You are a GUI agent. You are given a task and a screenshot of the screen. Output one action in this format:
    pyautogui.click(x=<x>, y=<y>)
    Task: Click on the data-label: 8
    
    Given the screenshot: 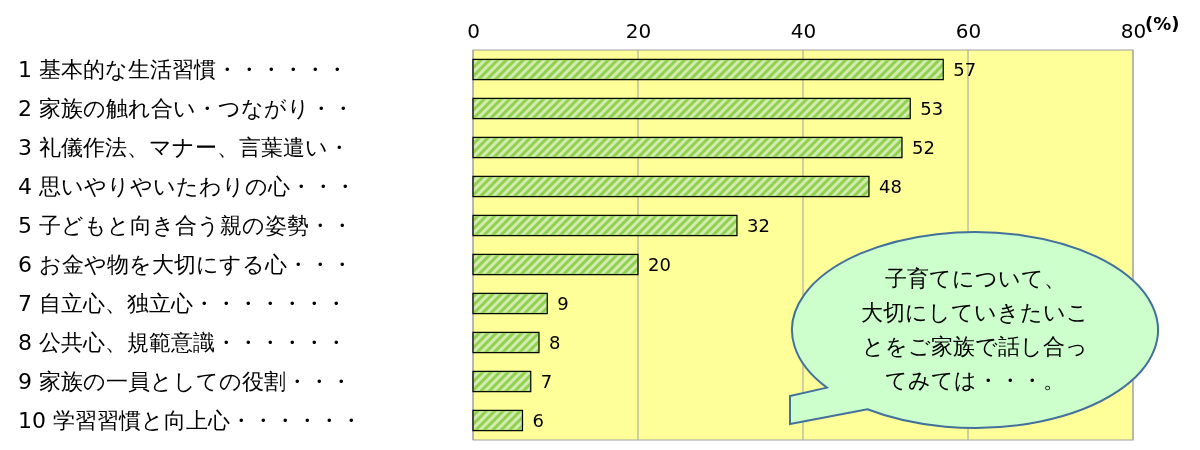 What is the action you would take?
    pyautogui.click(x=555, y=342)
    